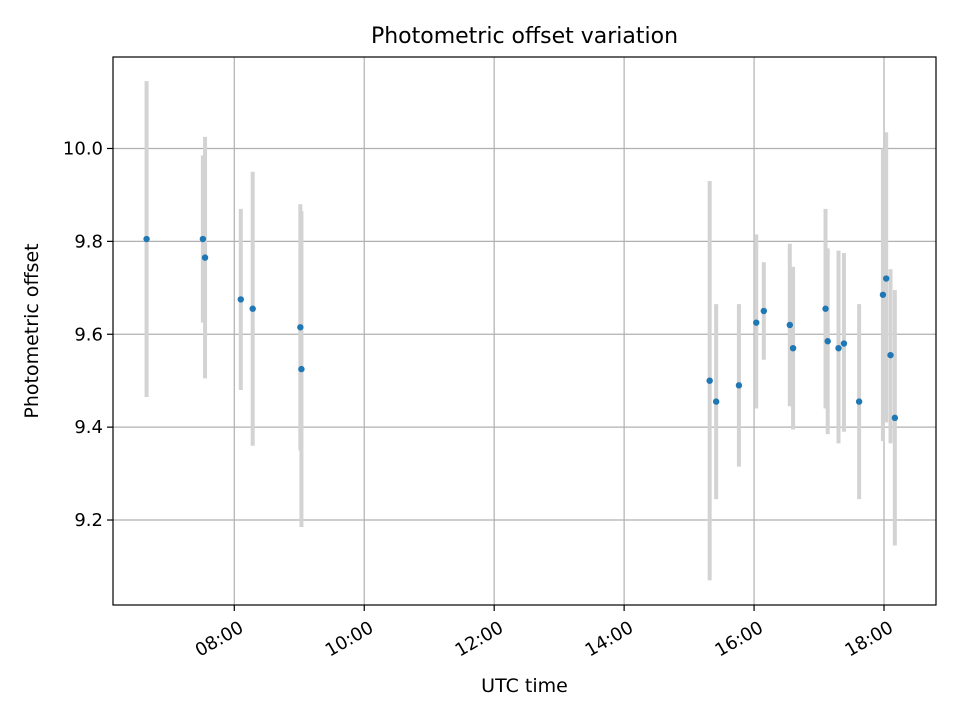  I want to click on x-axis-label: UTC time, so click(524, 686).